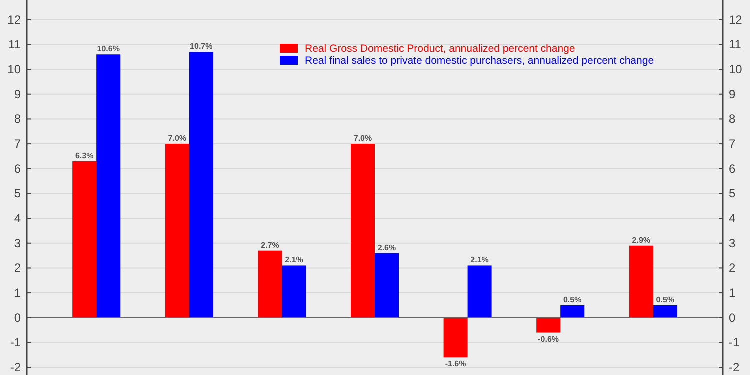 This screenshot has height=375, width=750. What do you see at coordinates (732, 219) in the screenshot?
I see `y2-tick-label: 4` at bounding box center [732, 219].